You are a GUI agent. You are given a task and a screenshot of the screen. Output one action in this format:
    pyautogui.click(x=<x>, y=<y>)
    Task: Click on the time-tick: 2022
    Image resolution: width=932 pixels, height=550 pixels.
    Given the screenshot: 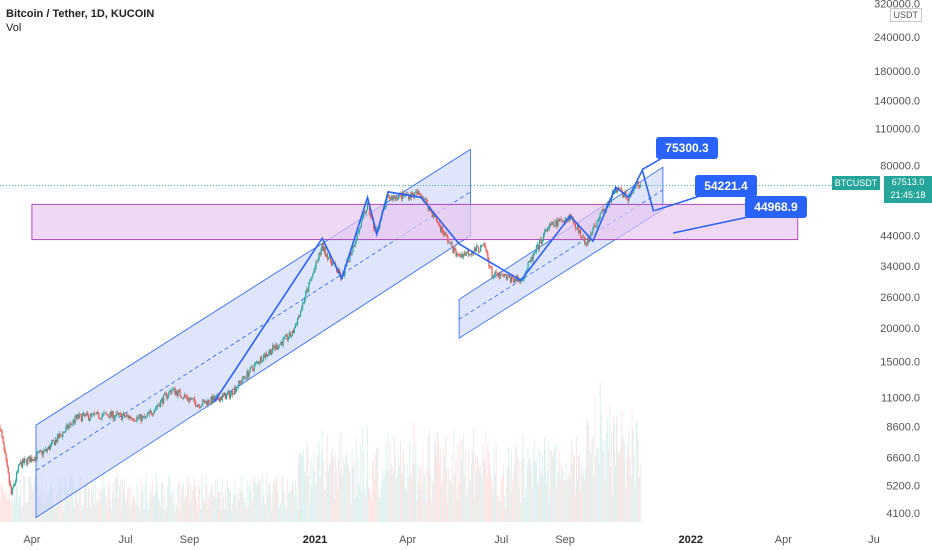 What is the action you would take?
    pyautogui.click(x=690, y=540)
    